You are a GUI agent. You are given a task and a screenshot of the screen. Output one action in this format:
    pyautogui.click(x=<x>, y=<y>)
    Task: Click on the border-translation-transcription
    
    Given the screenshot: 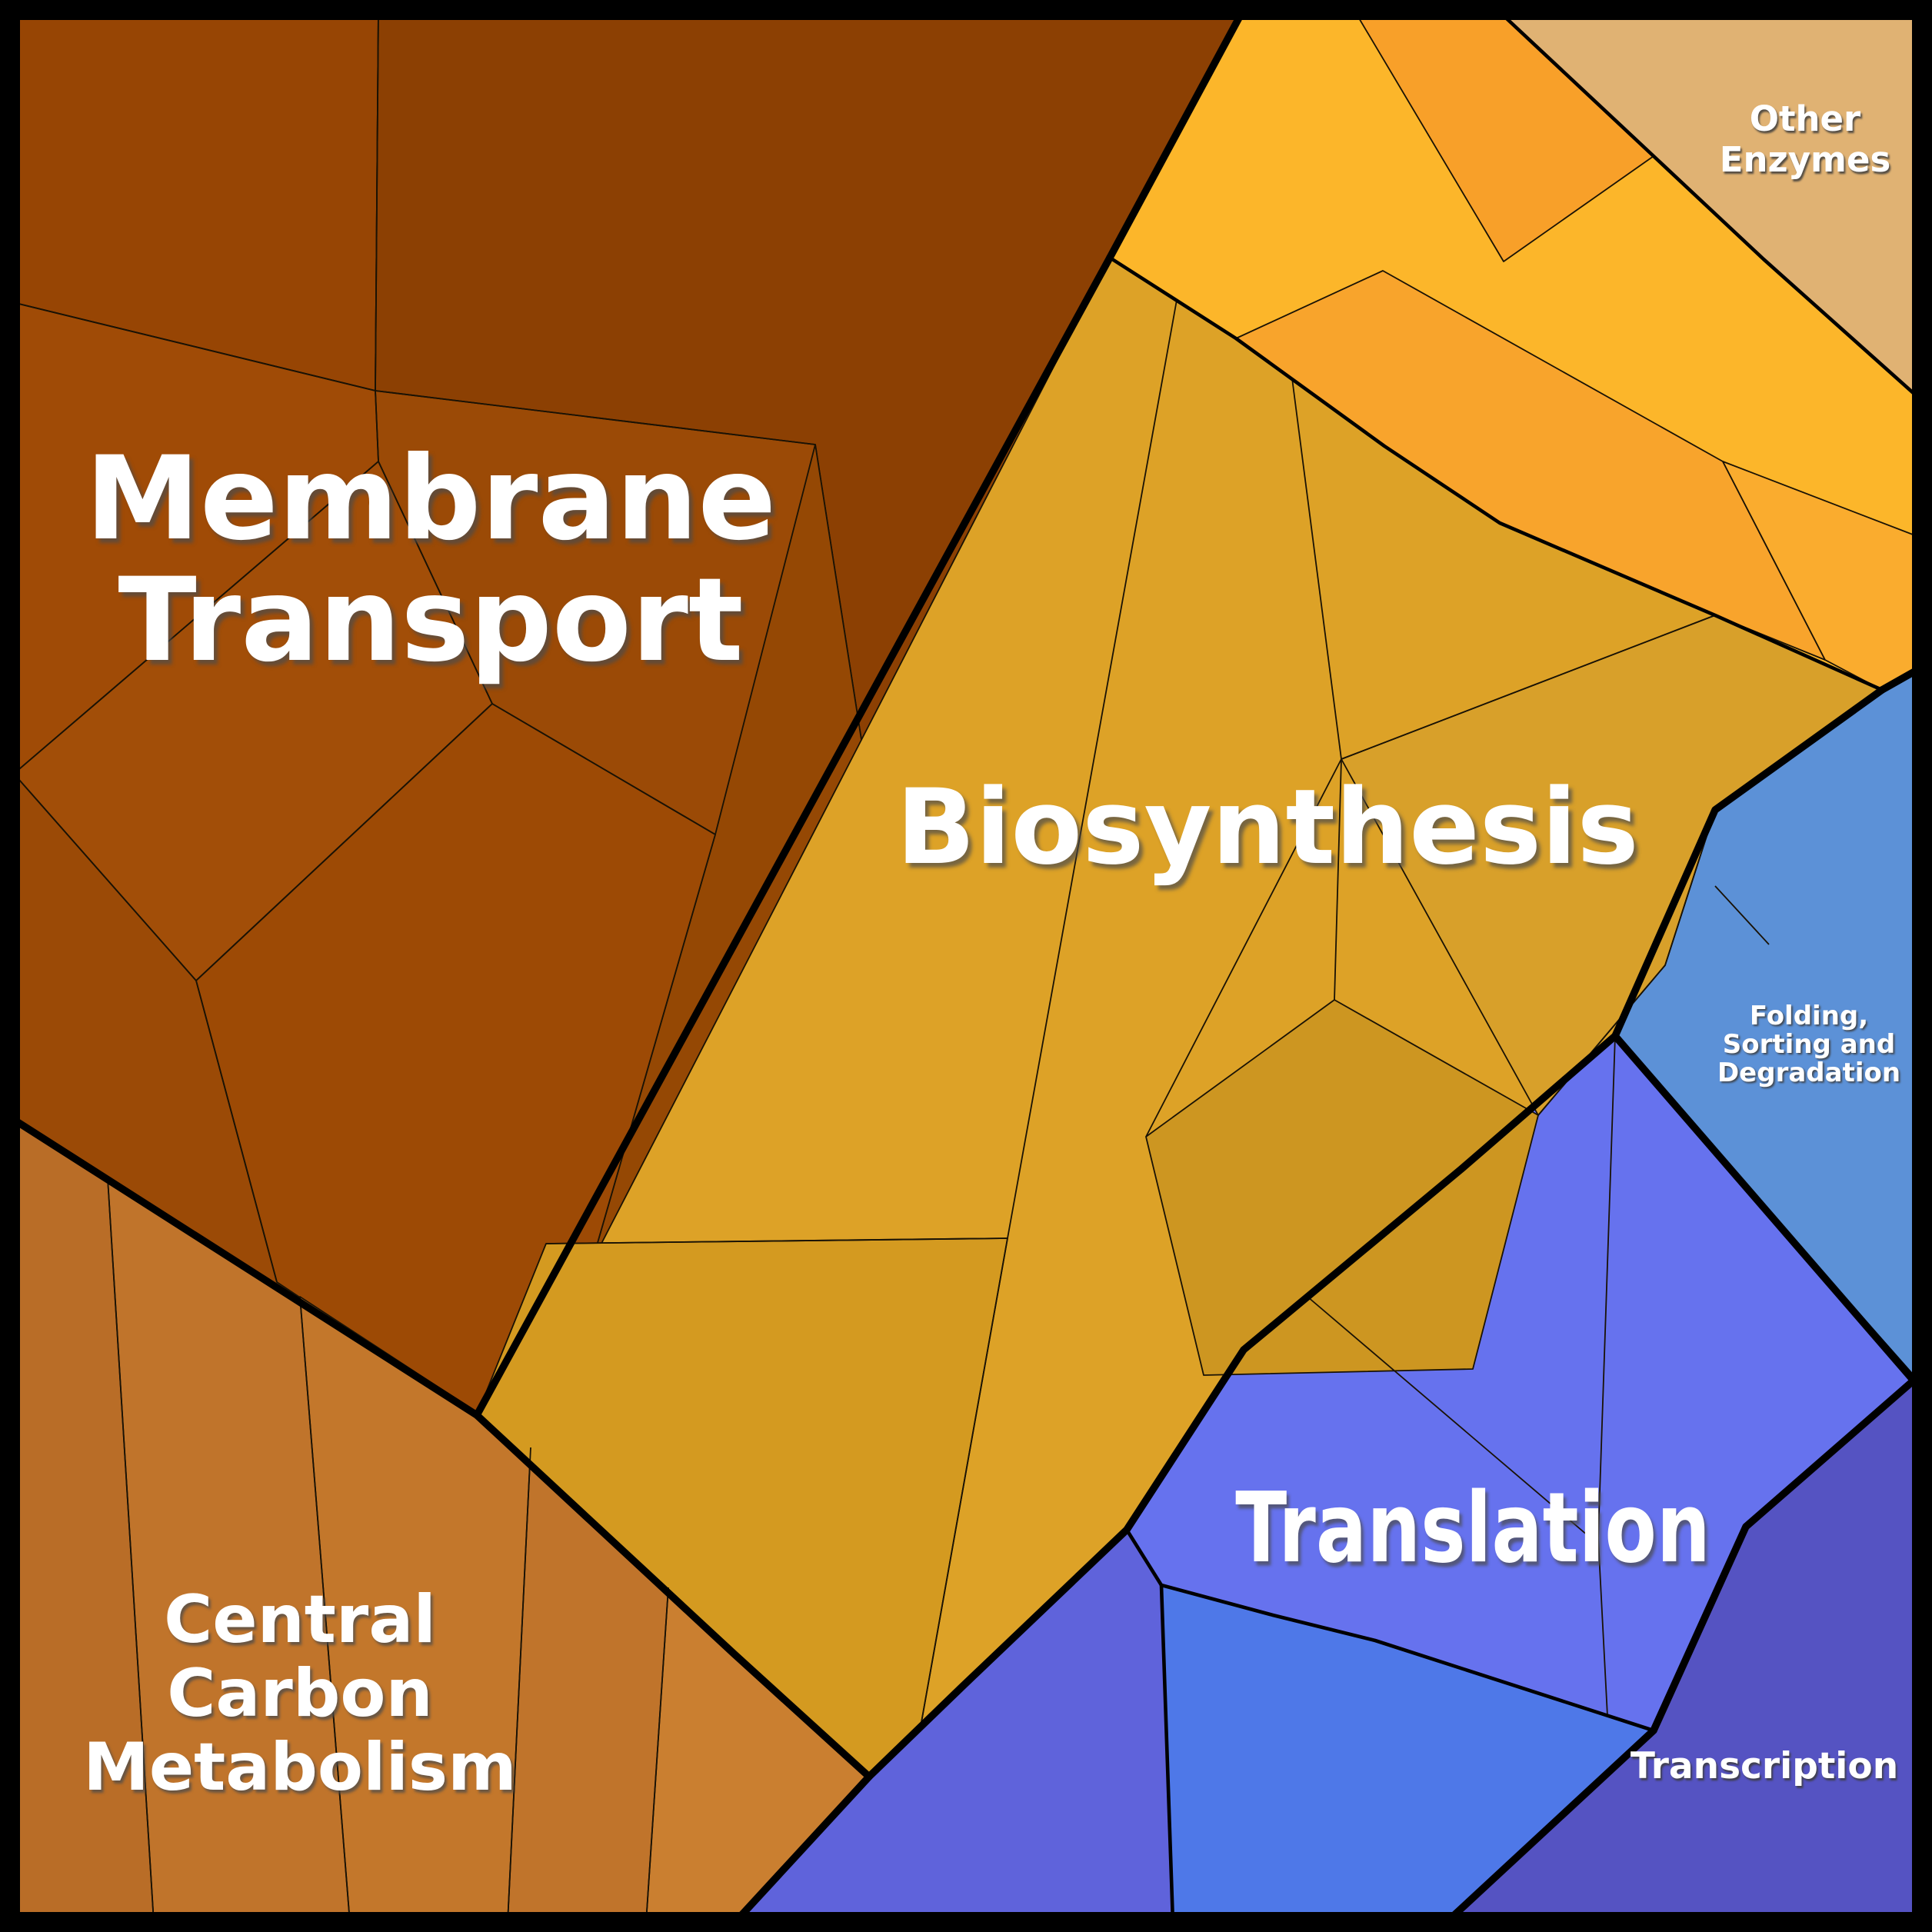 What is the action you would take?
    pyautogui.click(x=1679, y=1652)
    